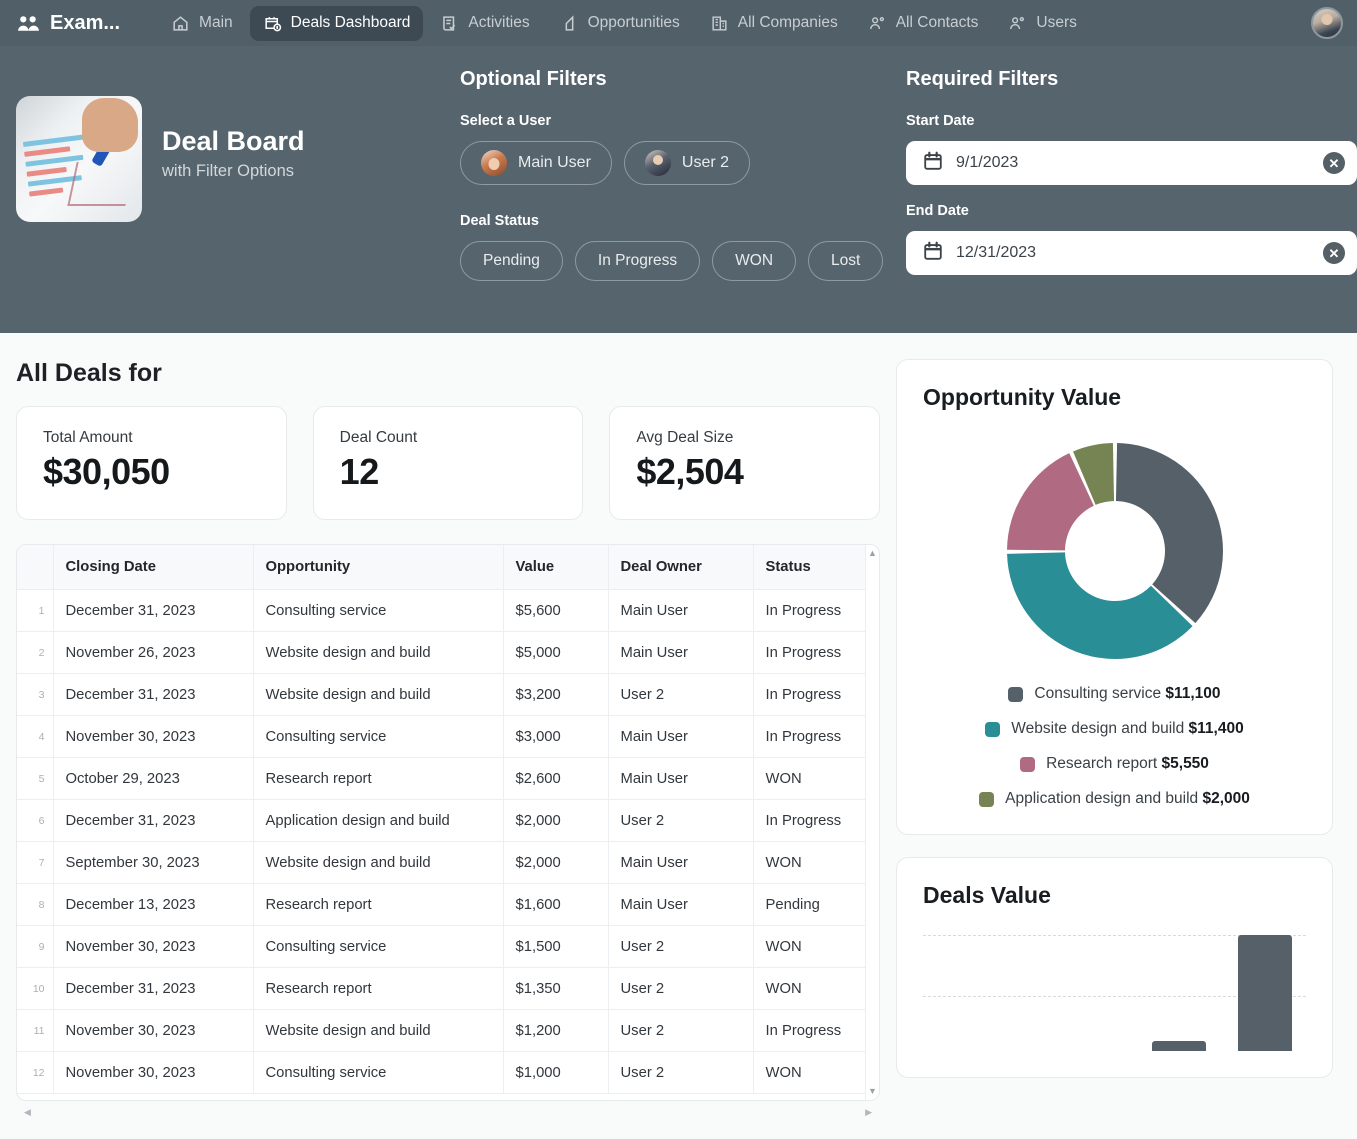 Image resolution: width=1357 pixels, height=1139 pixels. What do you see at coordinates (987, 162) in the screenshot?
I see `start-date-value: 9/1/2023` at bounding box center [987, 162].